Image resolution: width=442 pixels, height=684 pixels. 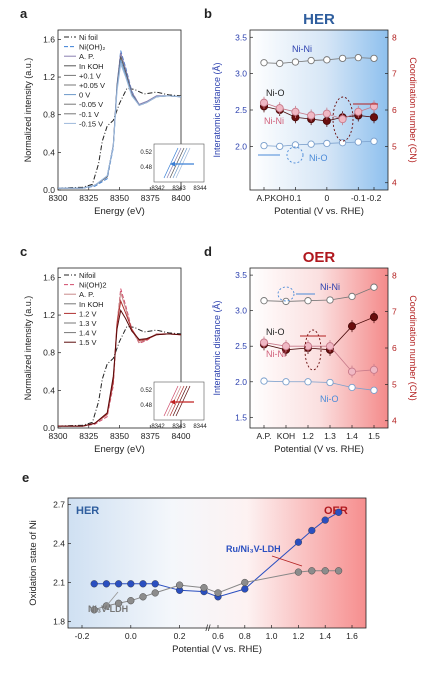 What do you see at coordinates (241, 382) in the screenshot?
I see `y-tick-label: 2.0` at bounding box center [241, 382].